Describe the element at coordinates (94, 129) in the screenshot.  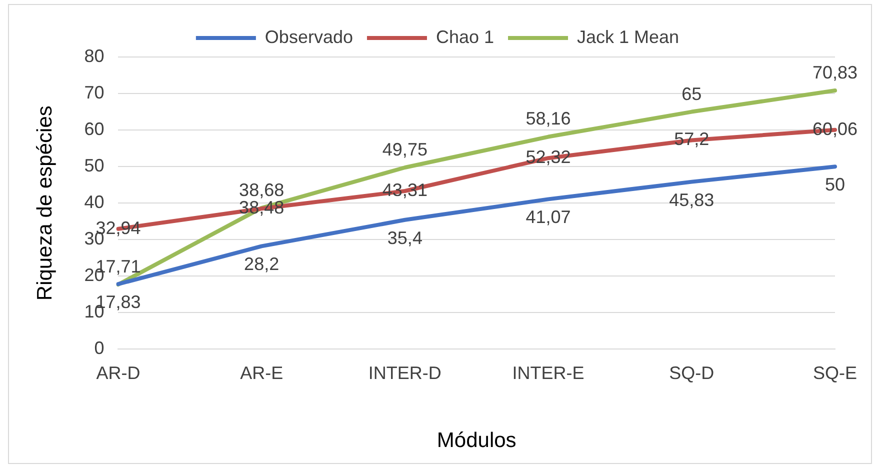
I see `y-tick-label: 60` at that location.